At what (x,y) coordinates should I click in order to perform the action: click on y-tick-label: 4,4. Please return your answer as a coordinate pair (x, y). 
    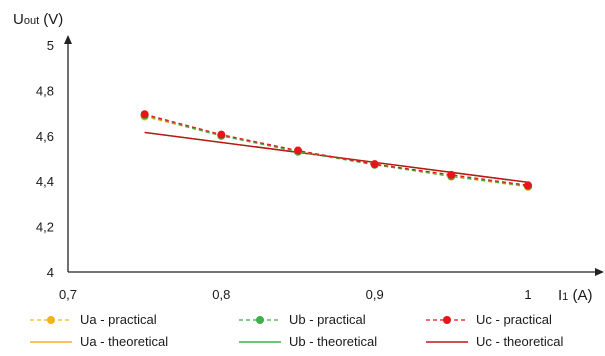
    Looking at the image, I should click on (45, 181).